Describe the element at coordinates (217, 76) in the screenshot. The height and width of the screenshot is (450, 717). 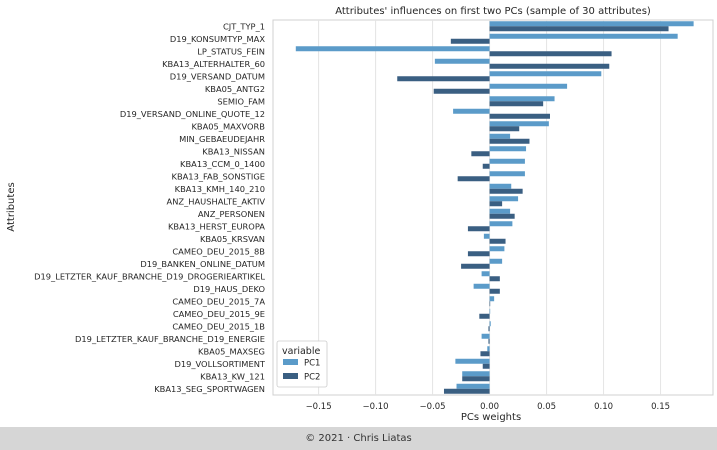
I see `y-tick-label: D19_VERSAND_DATUM` at that location.